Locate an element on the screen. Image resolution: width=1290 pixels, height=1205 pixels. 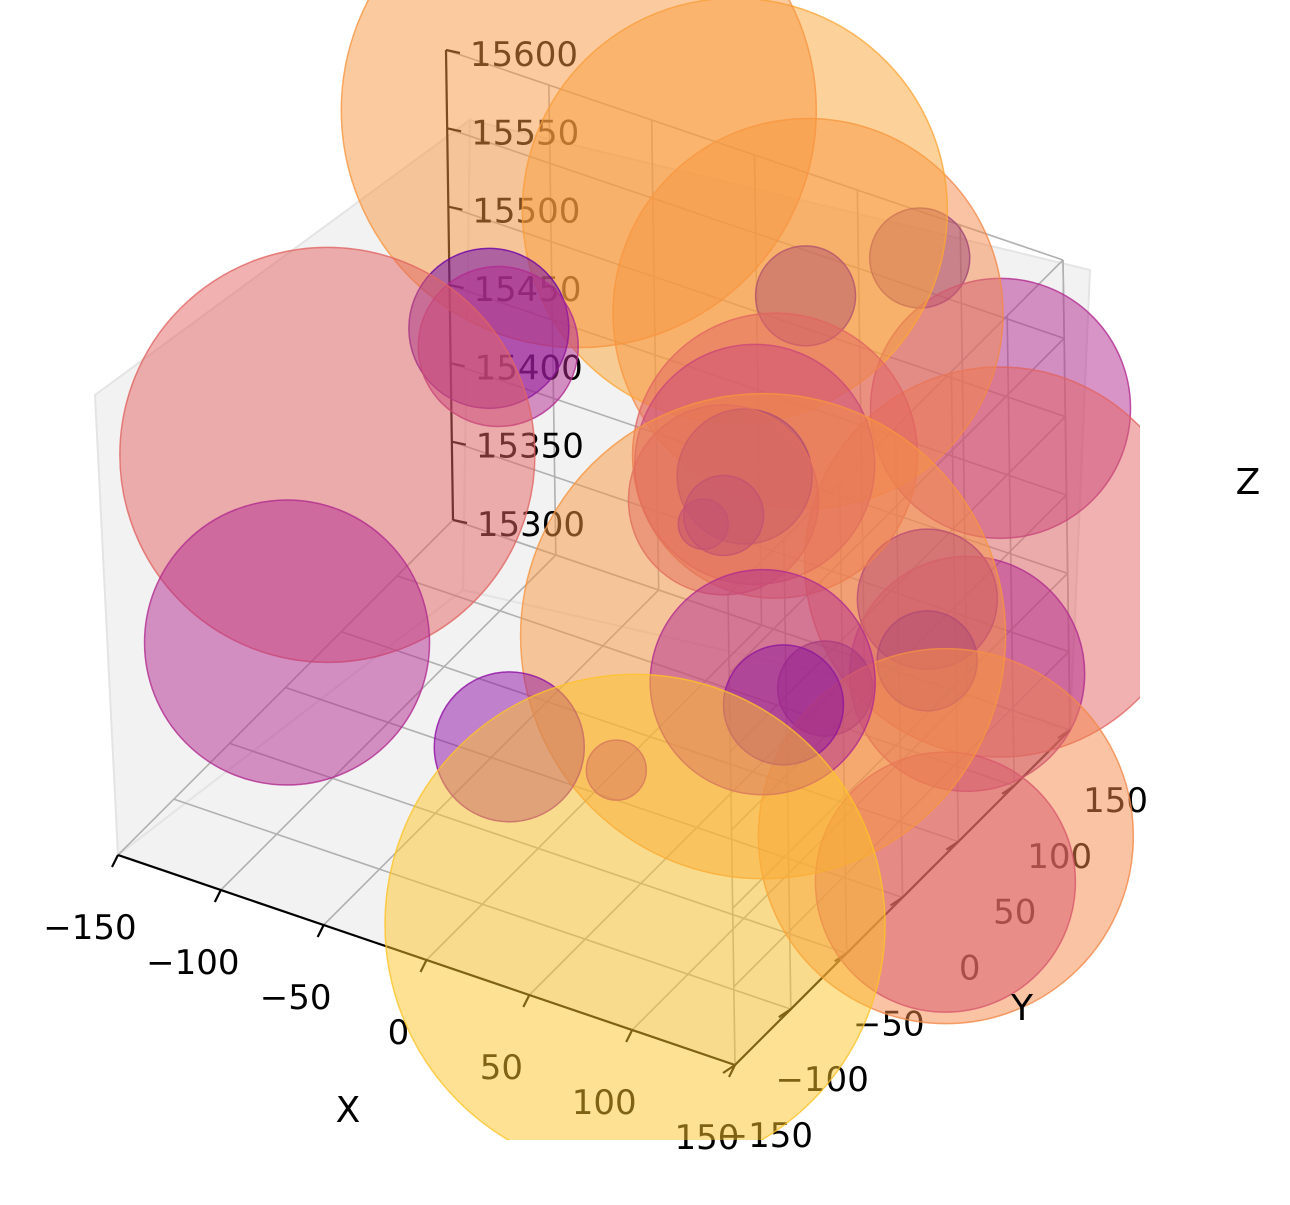
x-tick-label: −150 is located at coordinates (89, 928).